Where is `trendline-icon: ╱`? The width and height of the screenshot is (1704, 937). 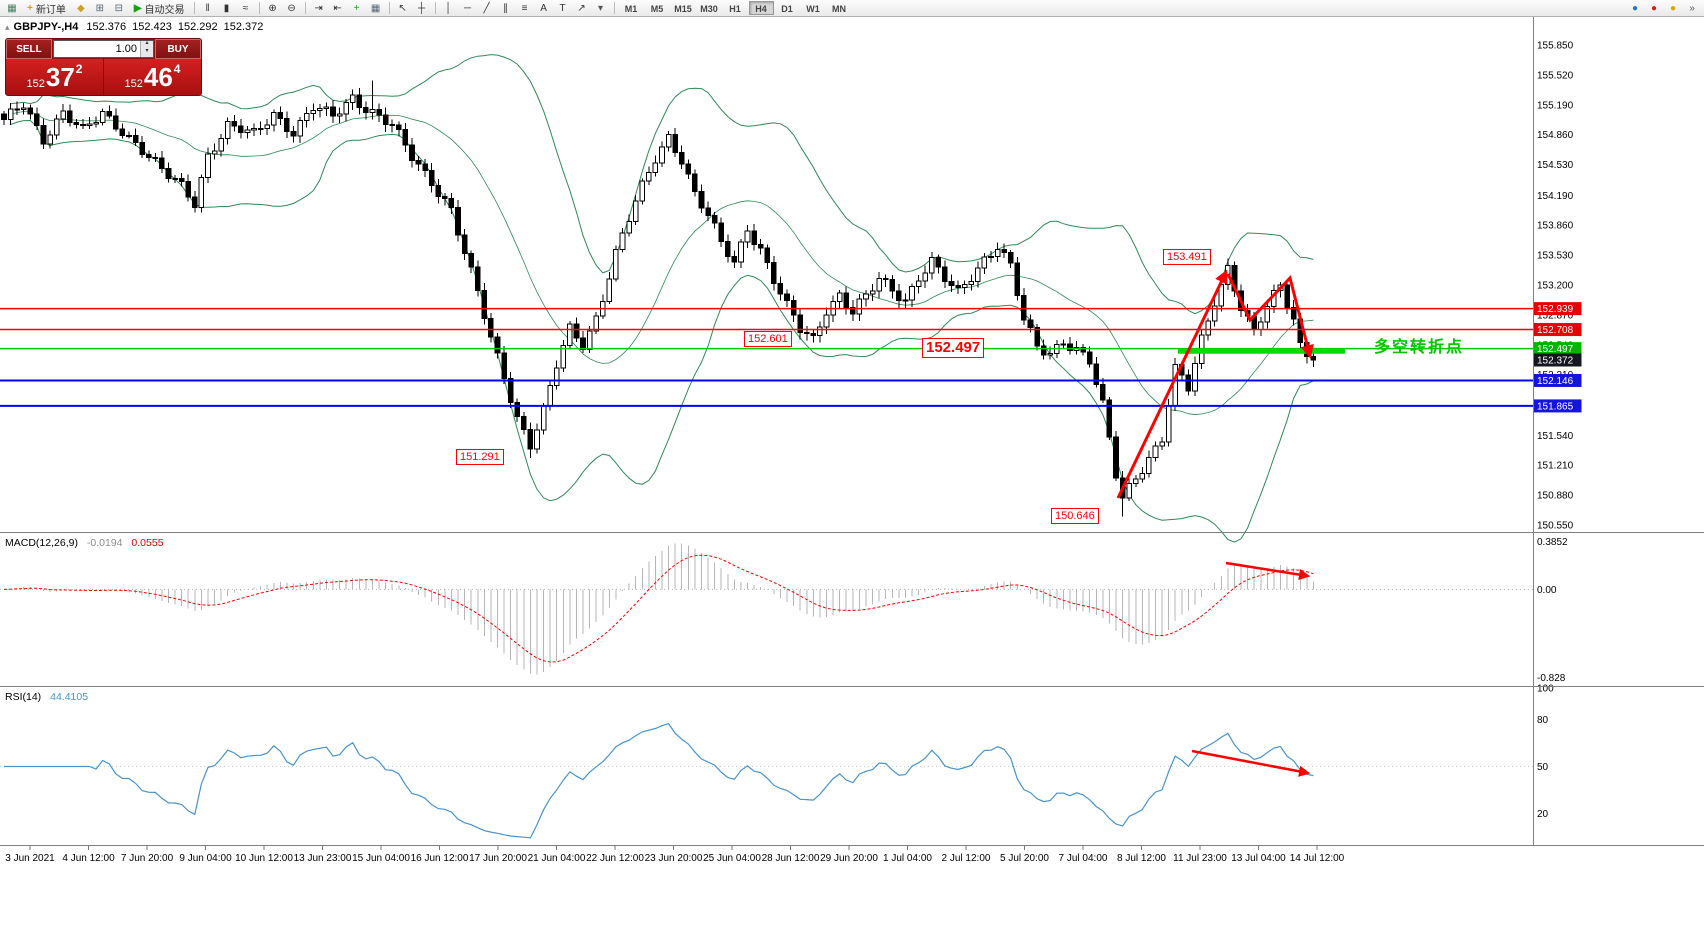 trendline-icon: ╱ is located at coordinates (486, 8).